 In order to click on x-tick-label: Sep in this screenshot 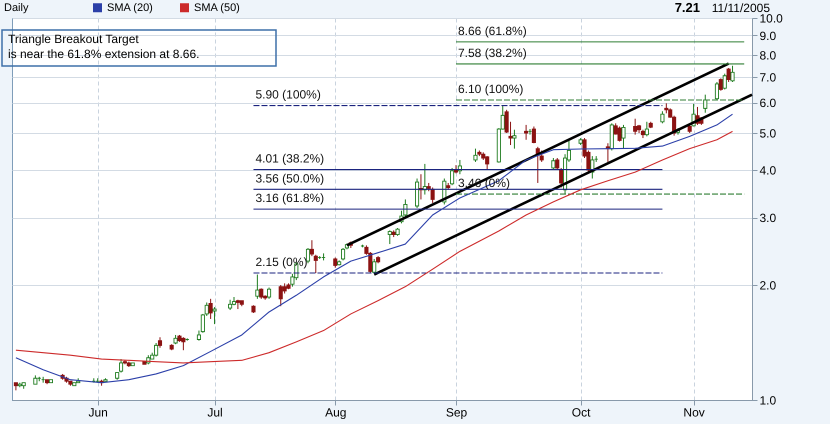, I will do `click(457, 413)`.